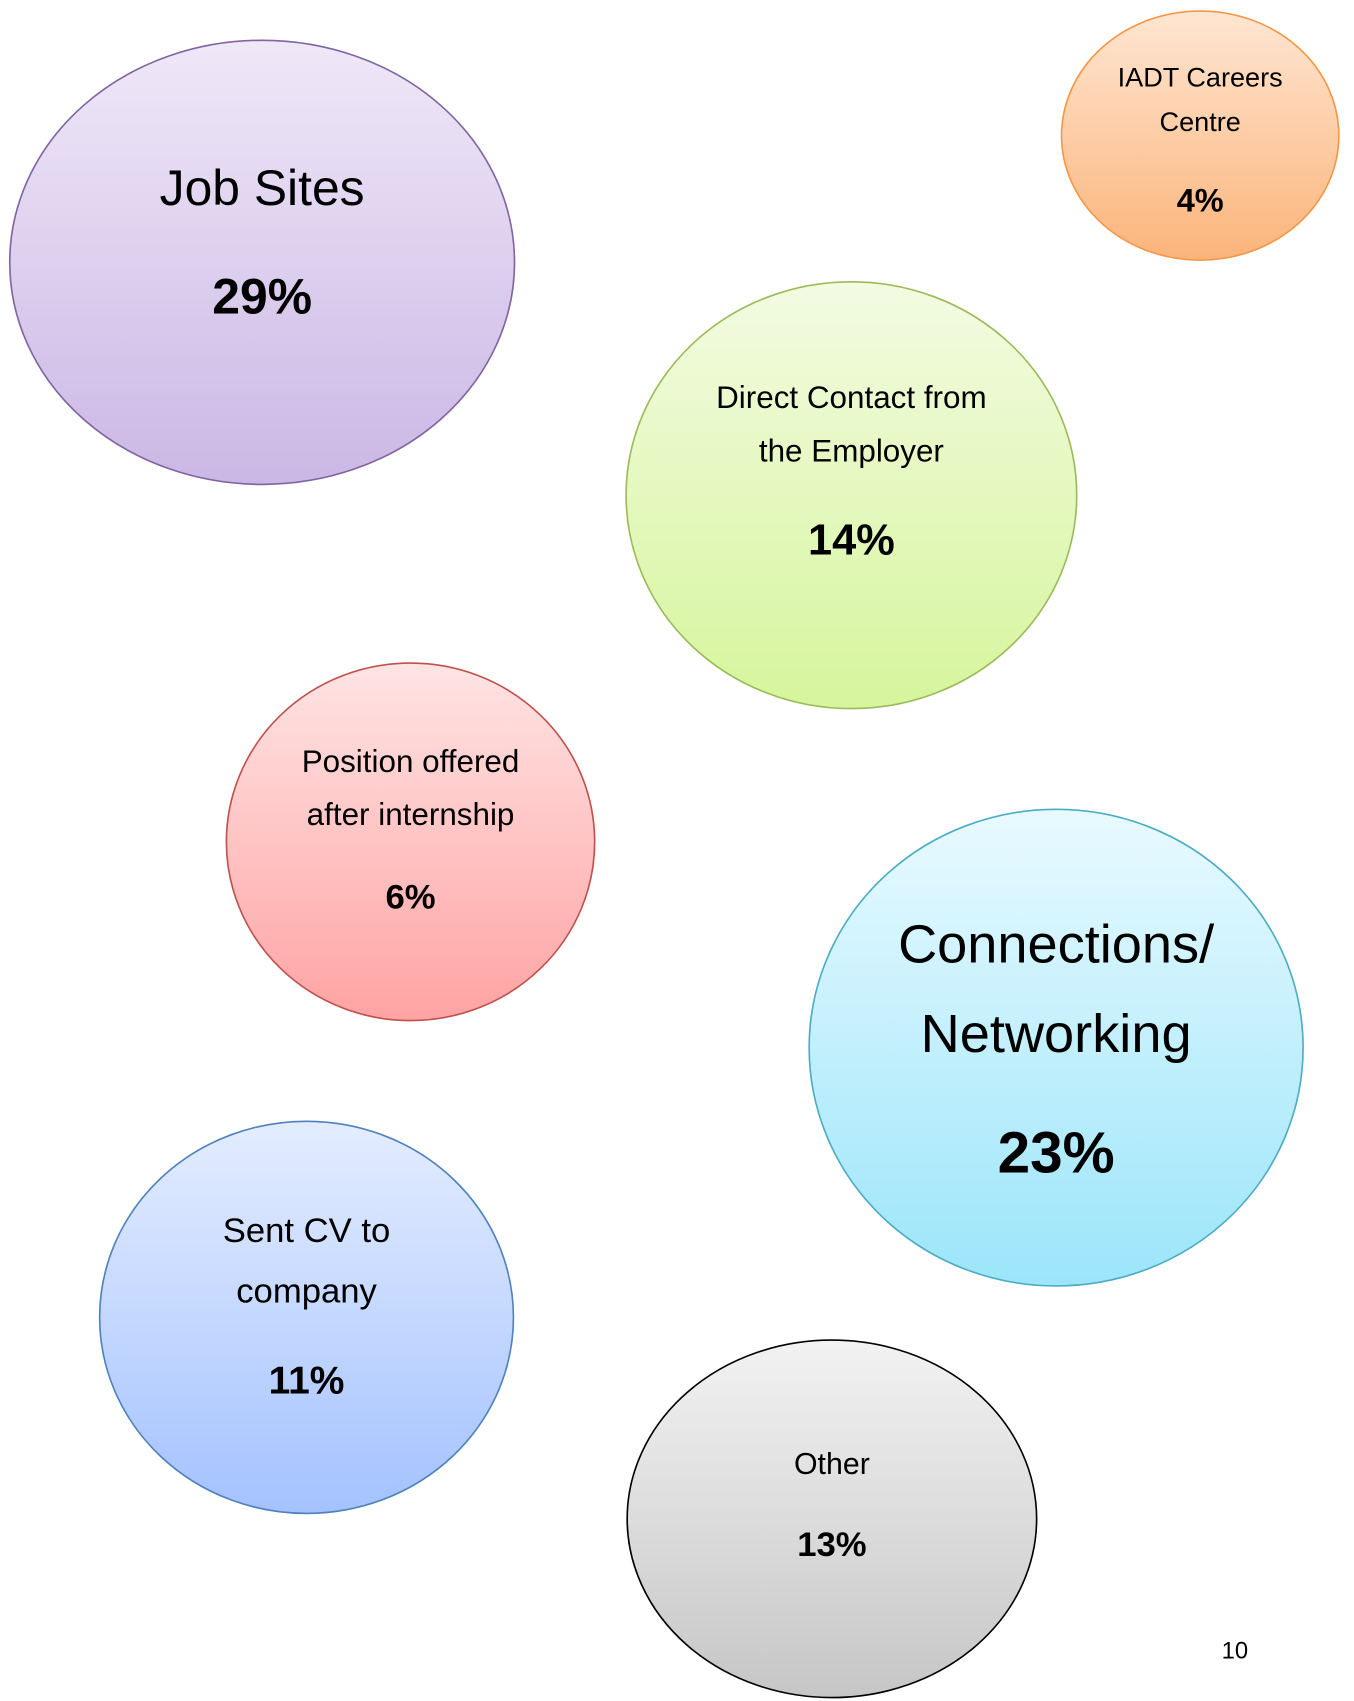  I want to click on bubble: Direct Contact from the Employer 14%, so click(851, 495).